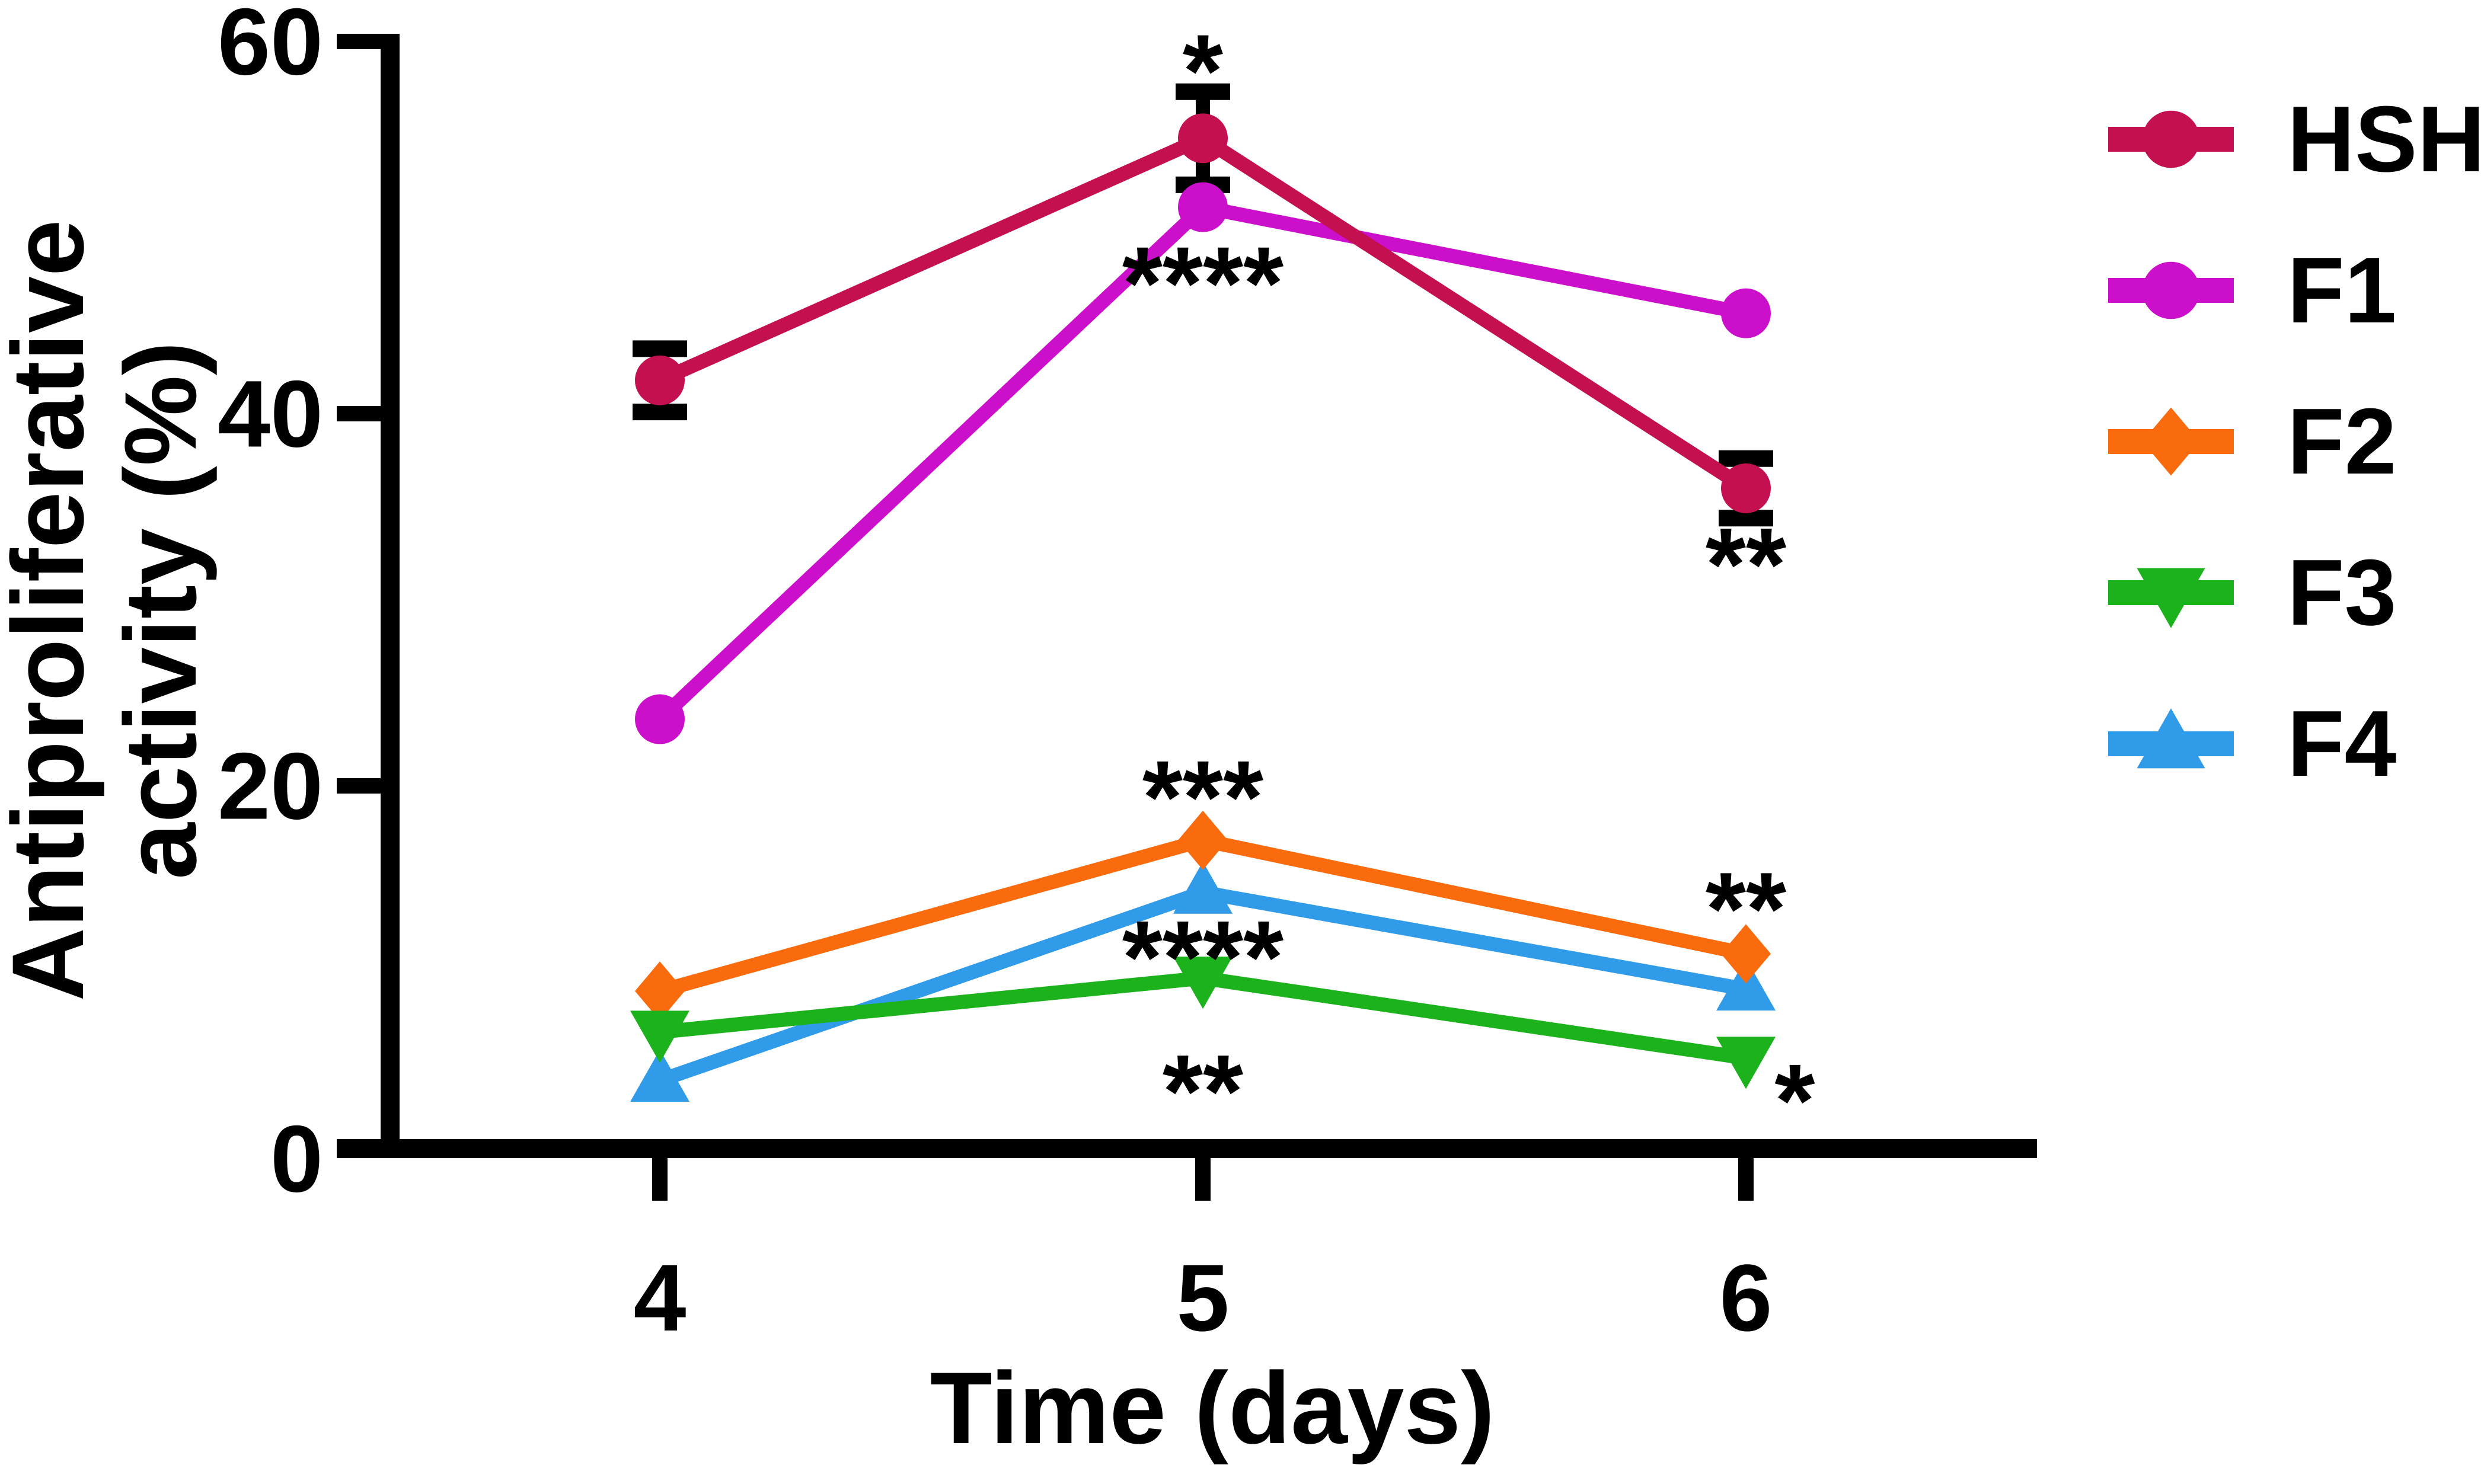 The height and width of the screenshot is (1484, 2484). What do you see at coordinates (161, 610) in the screenshot?
I see `y-axis-title-line2: activity (%)` at bounding box center [161, 610].